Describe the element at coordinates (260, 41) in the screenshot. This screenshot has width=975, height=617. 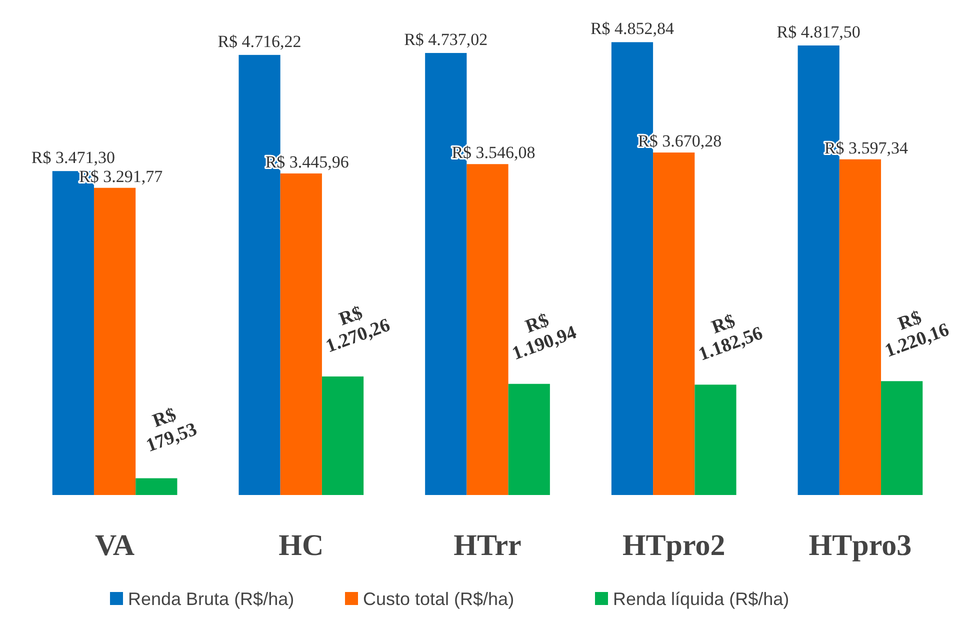
I see `data-label: R$ 4.716,22` at that location.